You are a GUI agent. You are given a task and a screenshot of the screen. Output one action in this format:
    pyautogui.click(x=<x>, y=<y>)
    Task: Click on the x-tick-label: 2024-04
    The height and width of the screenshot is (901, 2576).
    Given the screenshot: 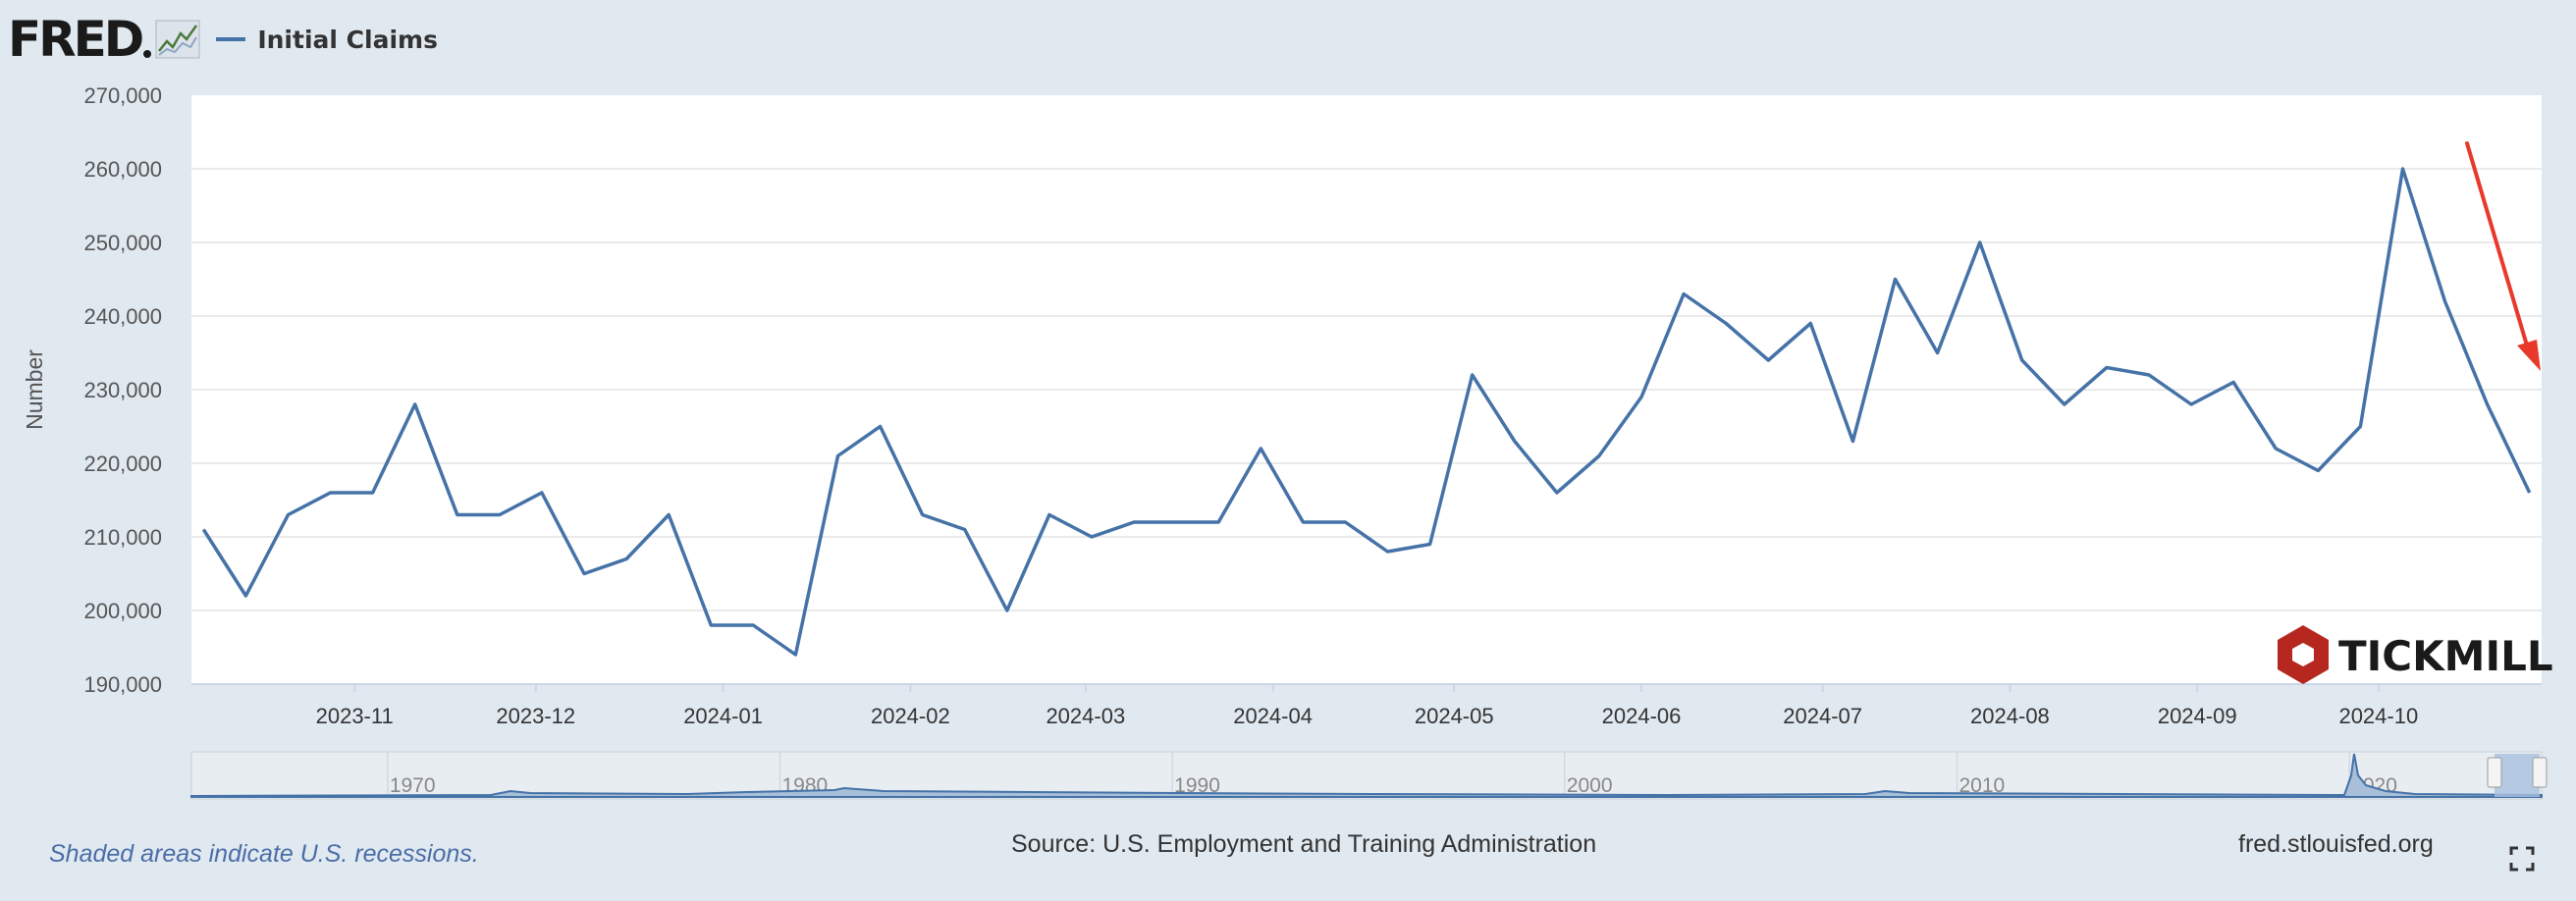 What is the action you would take?
    pyautogui.click(x=1273, y=716)
    